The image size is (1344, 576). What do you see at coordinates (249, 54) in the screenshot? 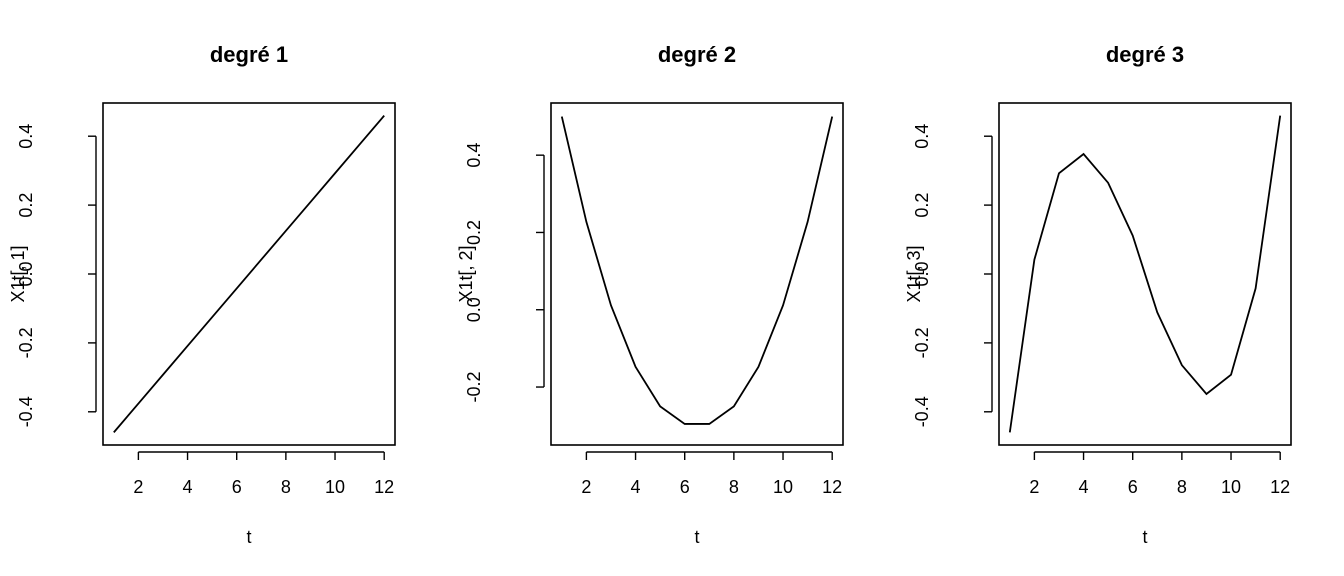
I see `chart-title: degré 1` at bounding box center [249, 54].